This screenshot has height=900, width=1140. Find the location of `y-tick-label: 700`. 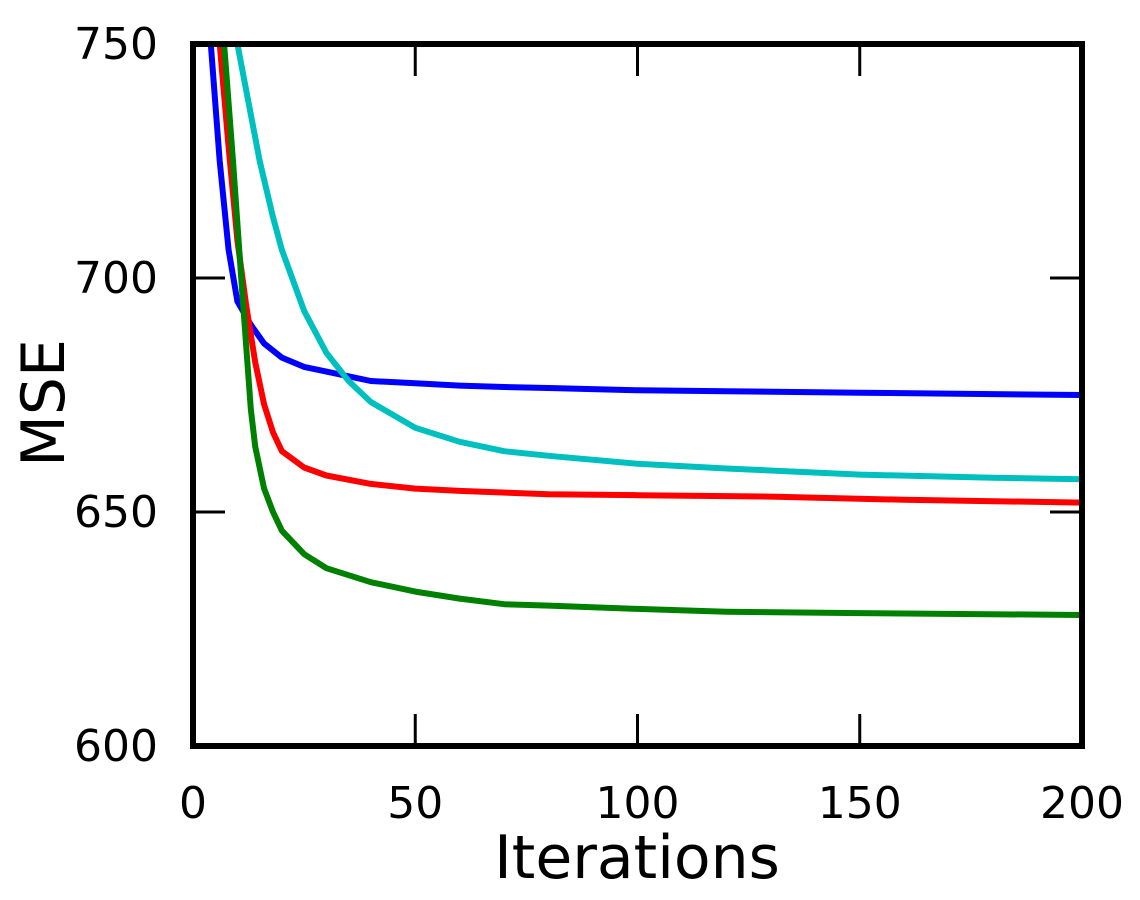

y-tick-label: 700 is located at coordinates (116, 278).